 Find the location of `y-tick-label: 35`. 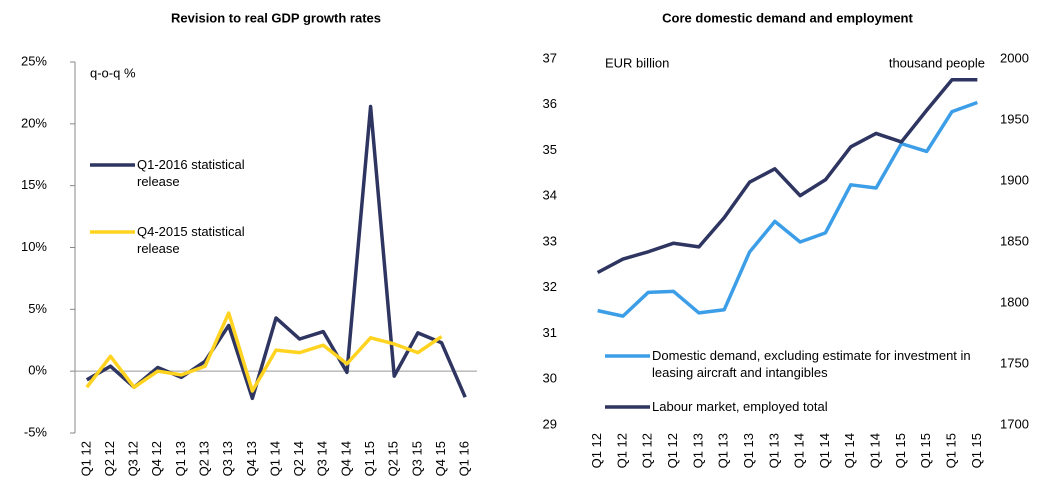

y-tick-label: 35 is located at coordinates (550, 149).